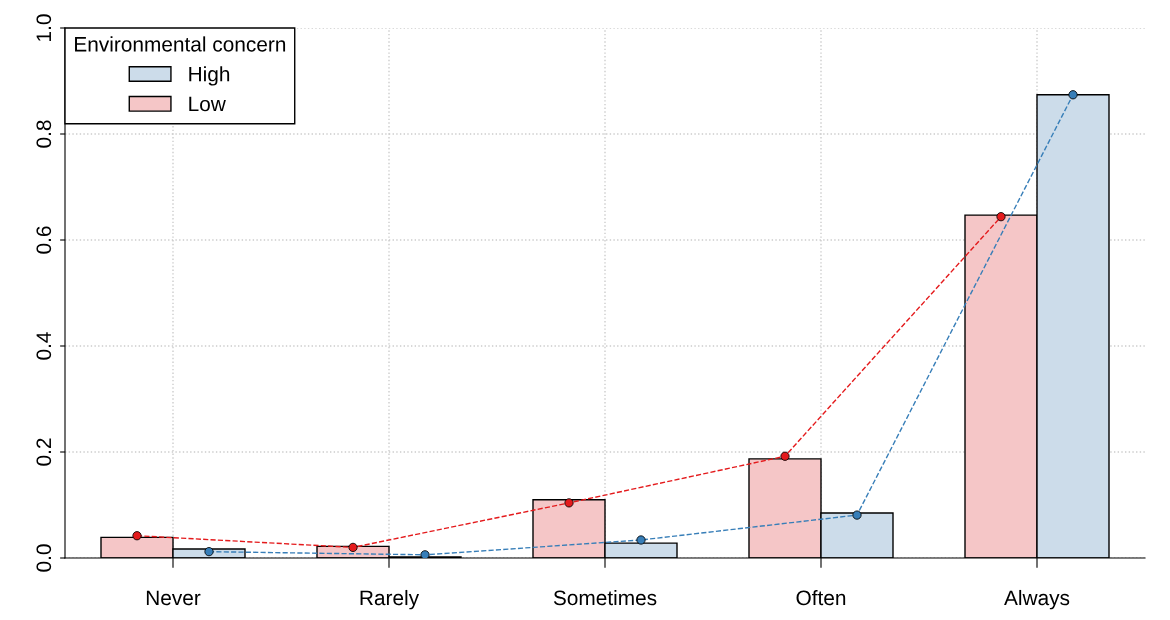 The height and width of the screenshot is (620, 1170). I want to click on y-tick-label: 0.2, so click(44, 452).